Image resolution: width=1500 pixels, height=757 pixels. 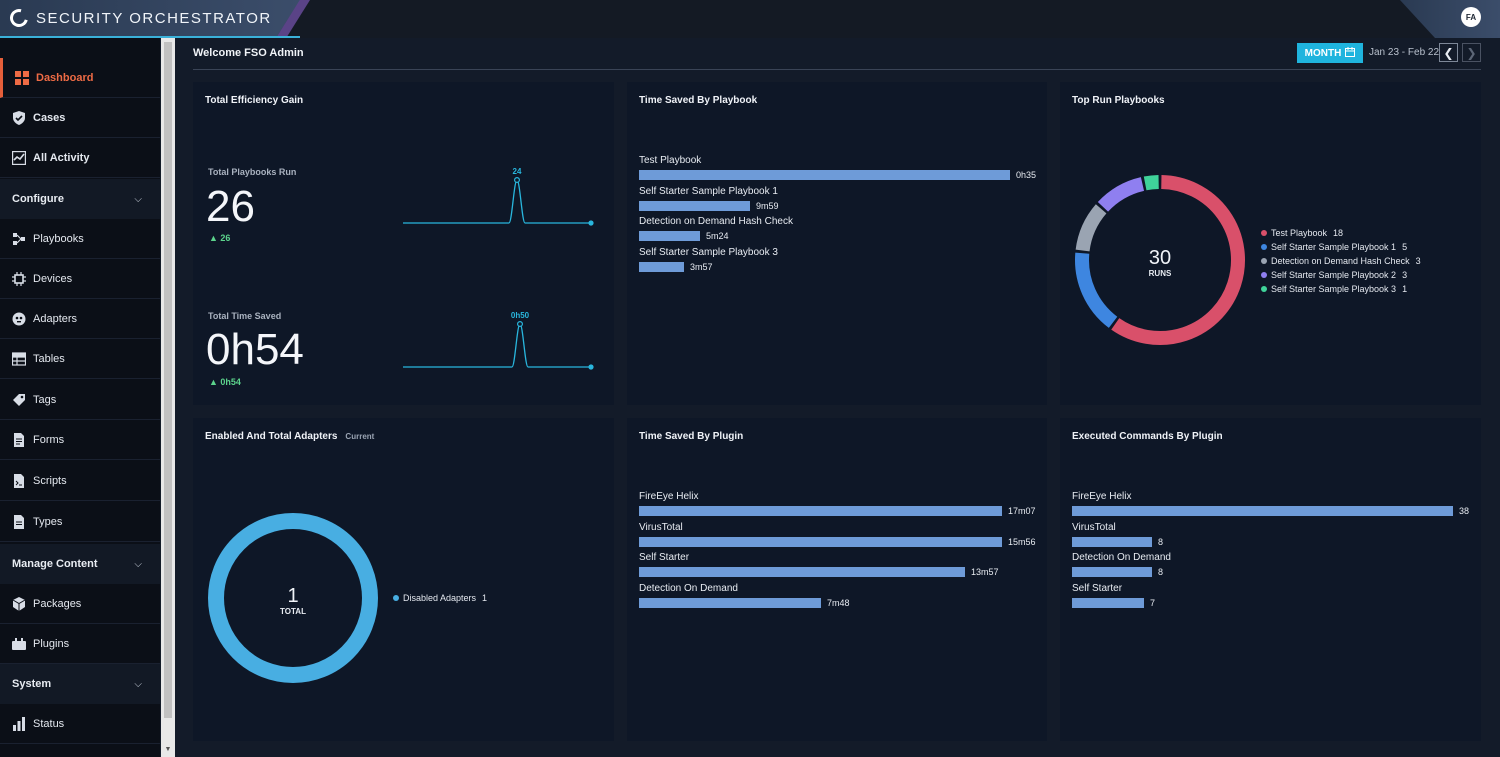 I want to click on sidebar-item-label: Tables, so click(x=49, y=358).